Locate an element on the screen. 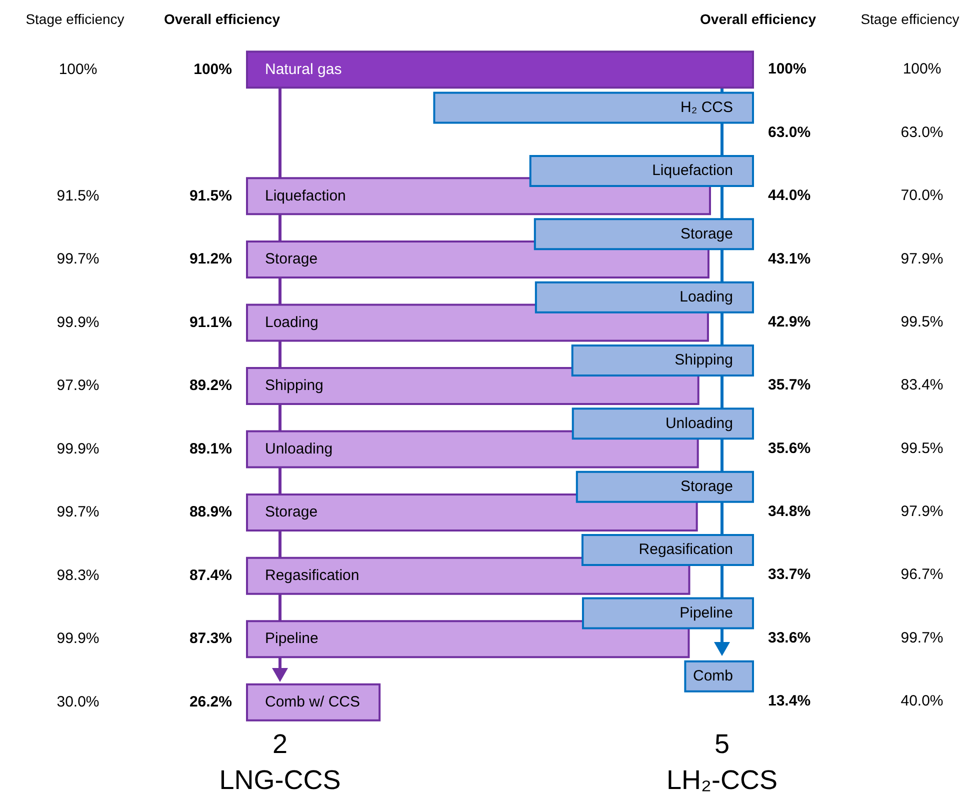 This screenshot has height=800, width=974. data-label: 33.7% is located at coordinates (789, 575).